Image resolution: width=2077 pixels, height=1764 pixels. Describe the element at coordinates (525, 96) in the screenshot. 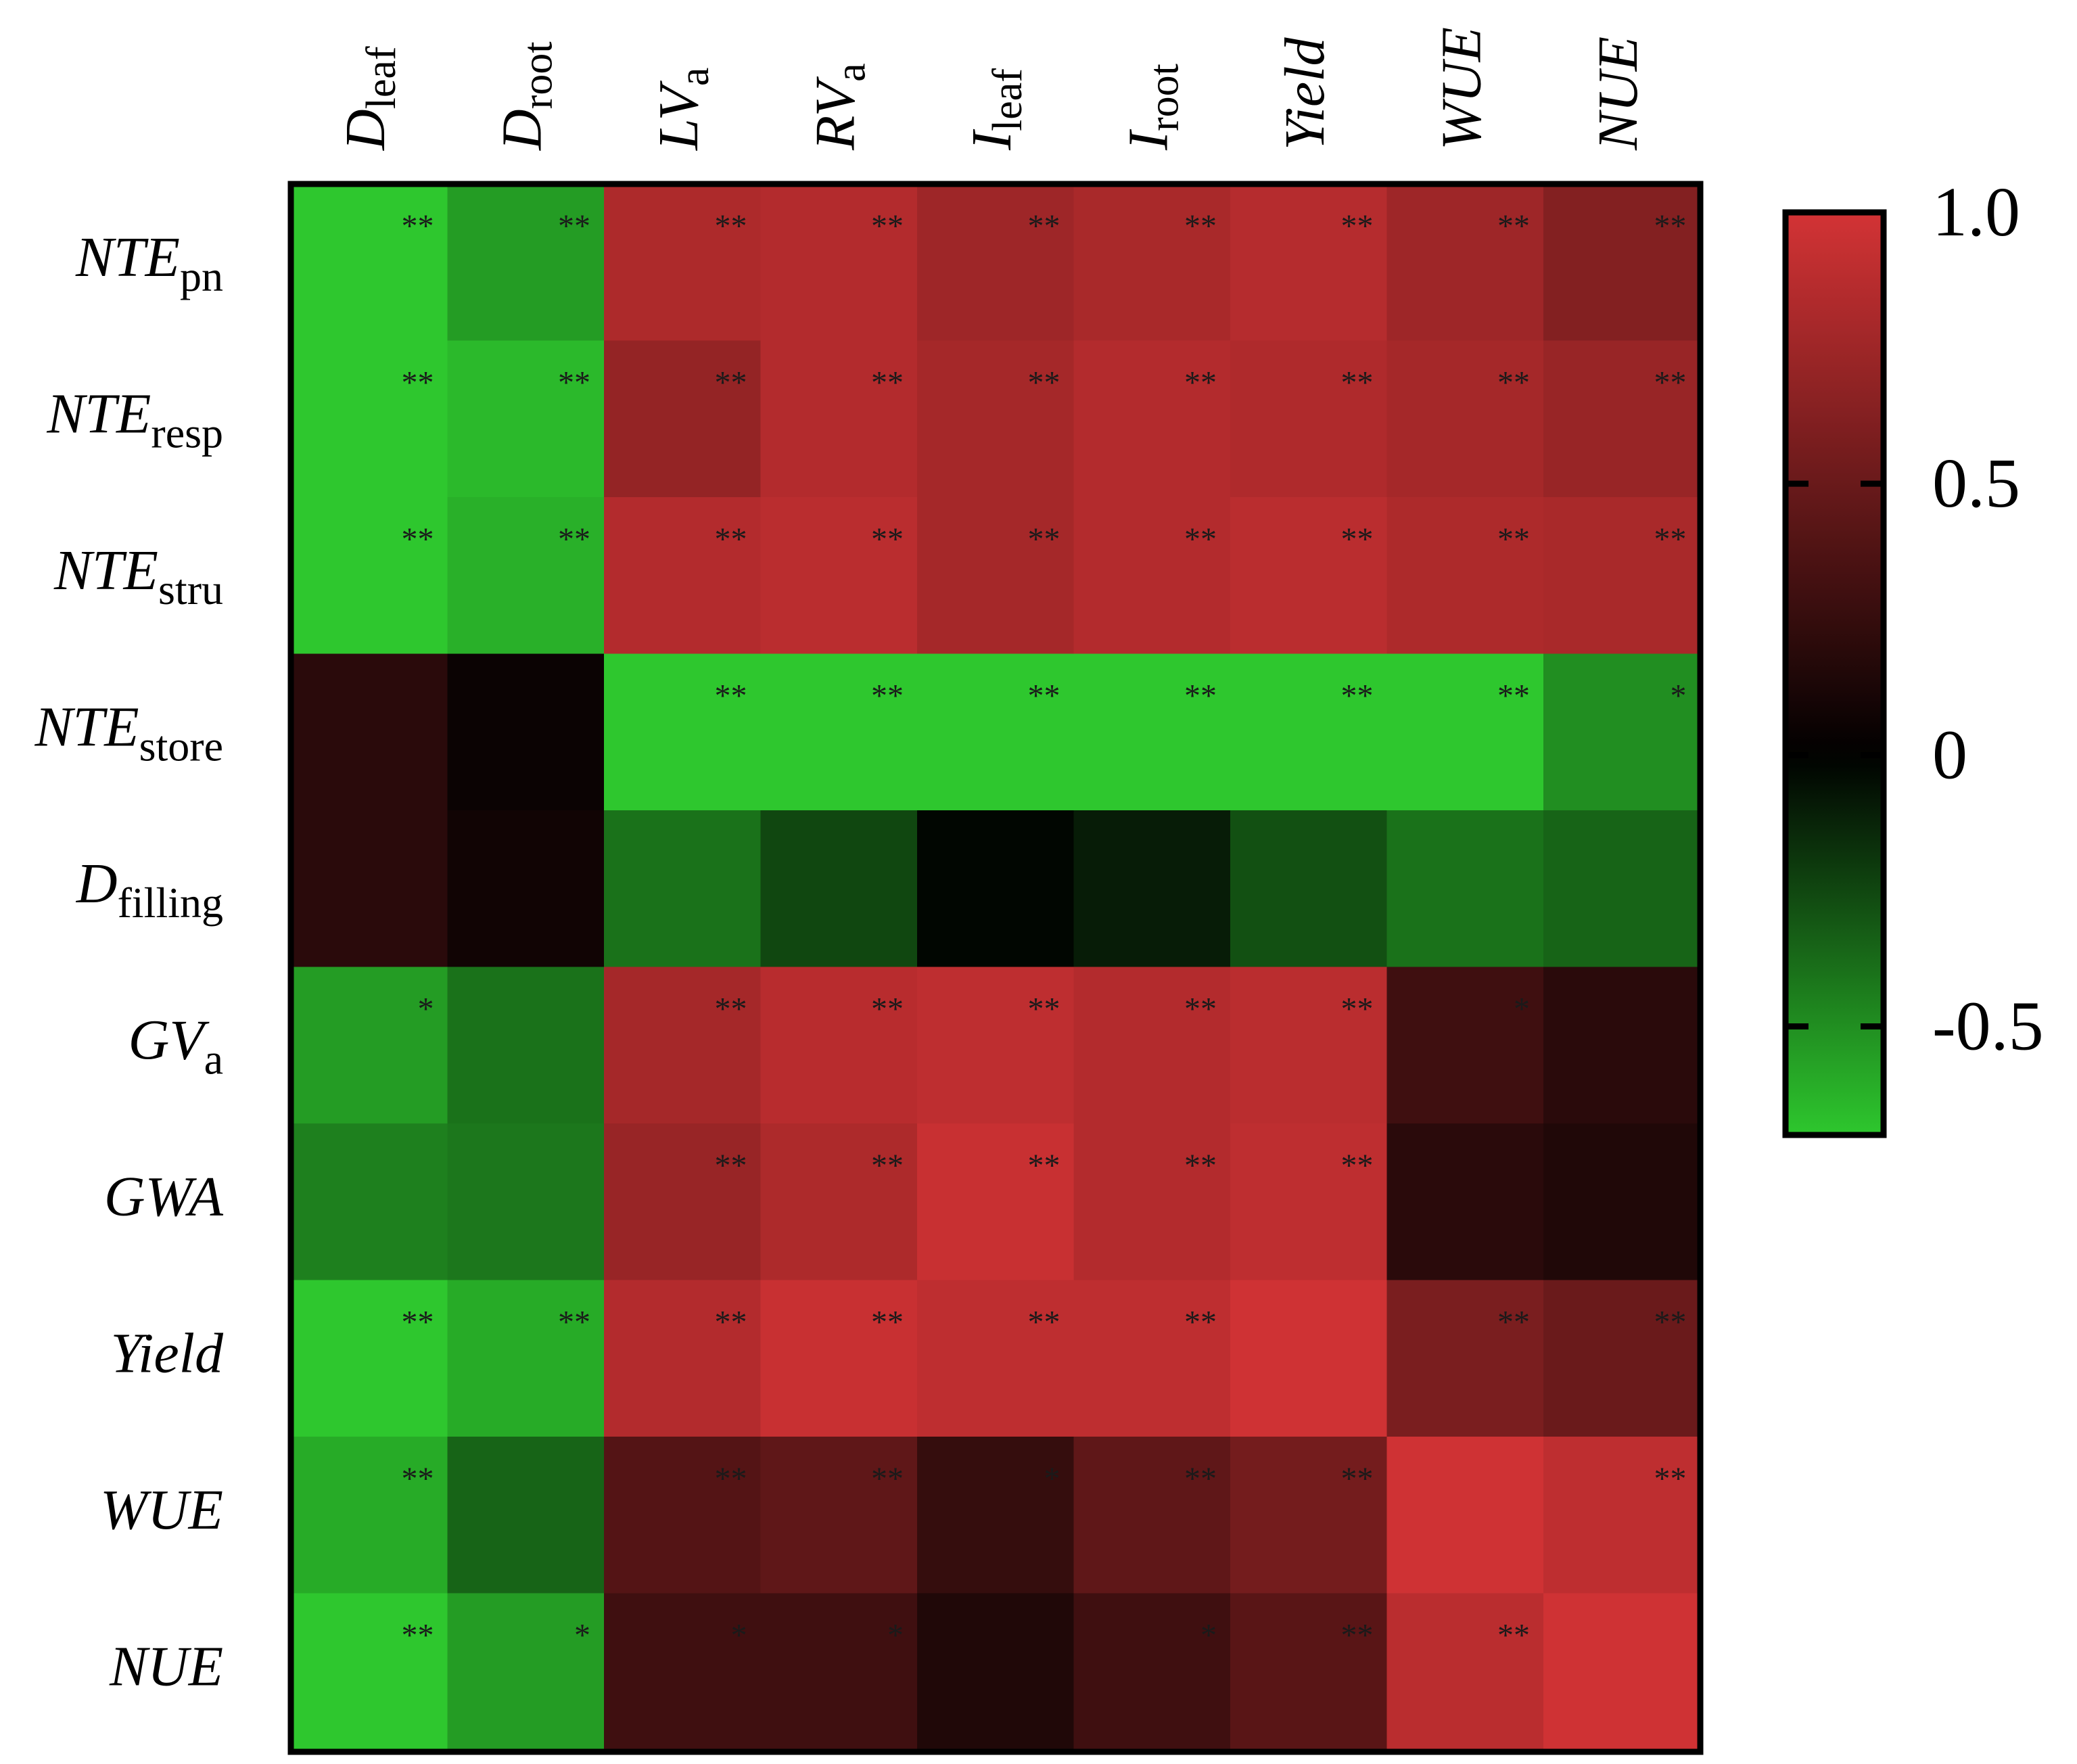

I see `column-label: Droot` at that location.